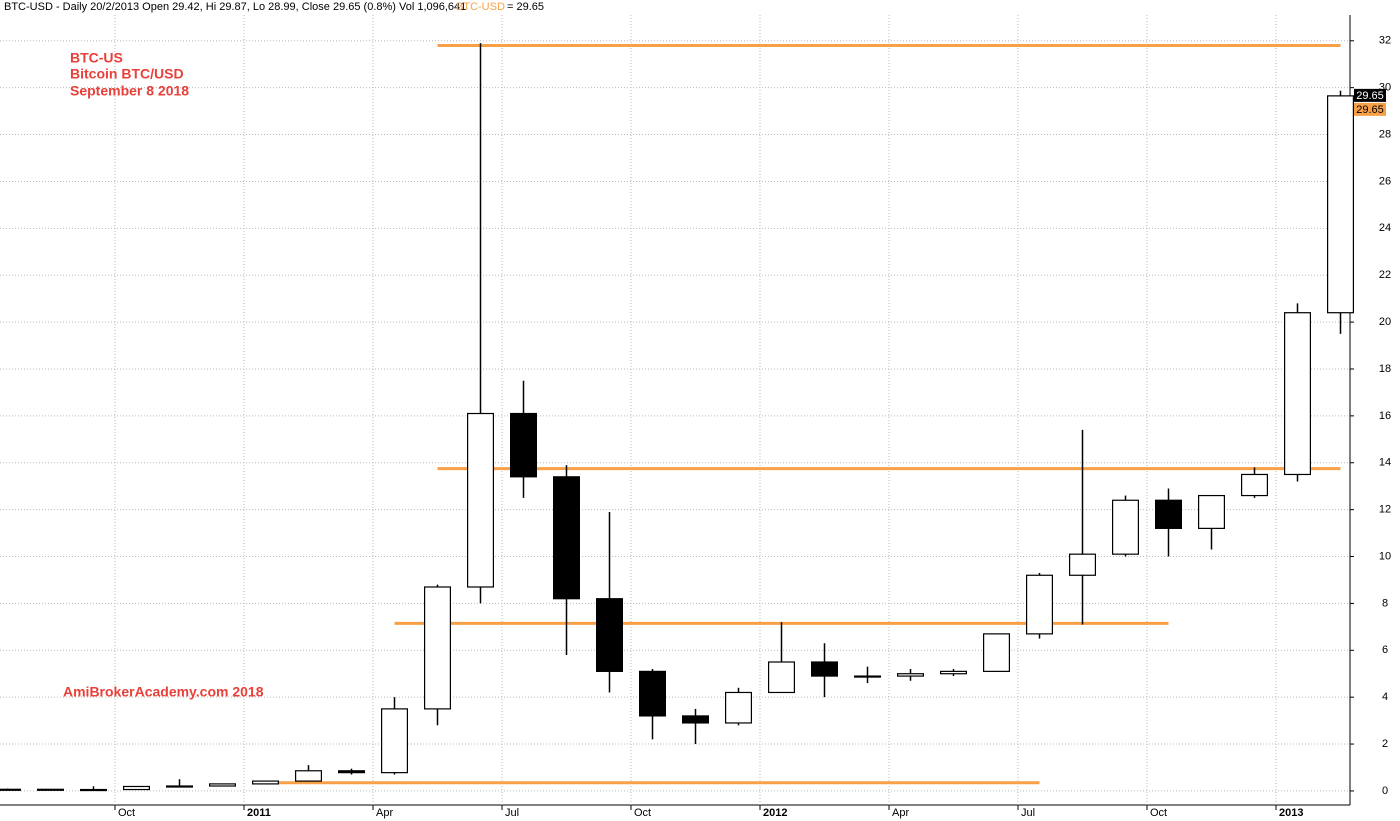 This screenshot has width=1400, height=821. What do you see at coordinates (1385, 603) in the screenshot?
I see `y-tick-label: 8` at bounding box center [1385, 603].